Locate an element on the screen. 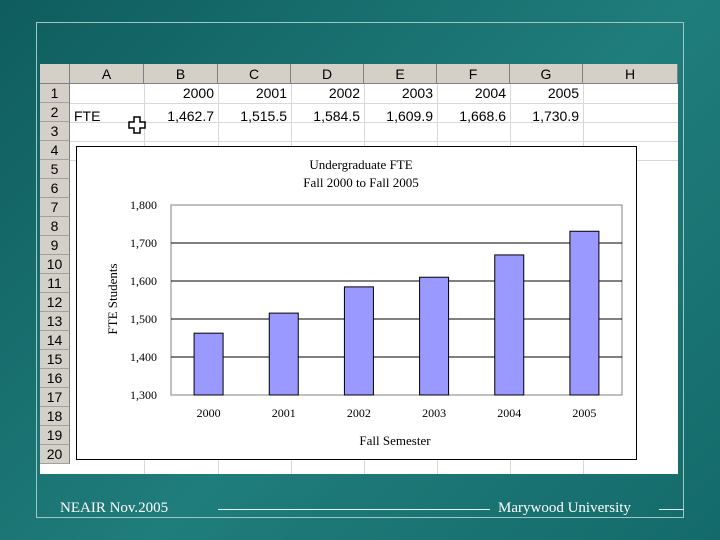 The width and height of the screenshot is (720, 540). cell-d2: 1,584.5 is located at coordinates (336, 116).